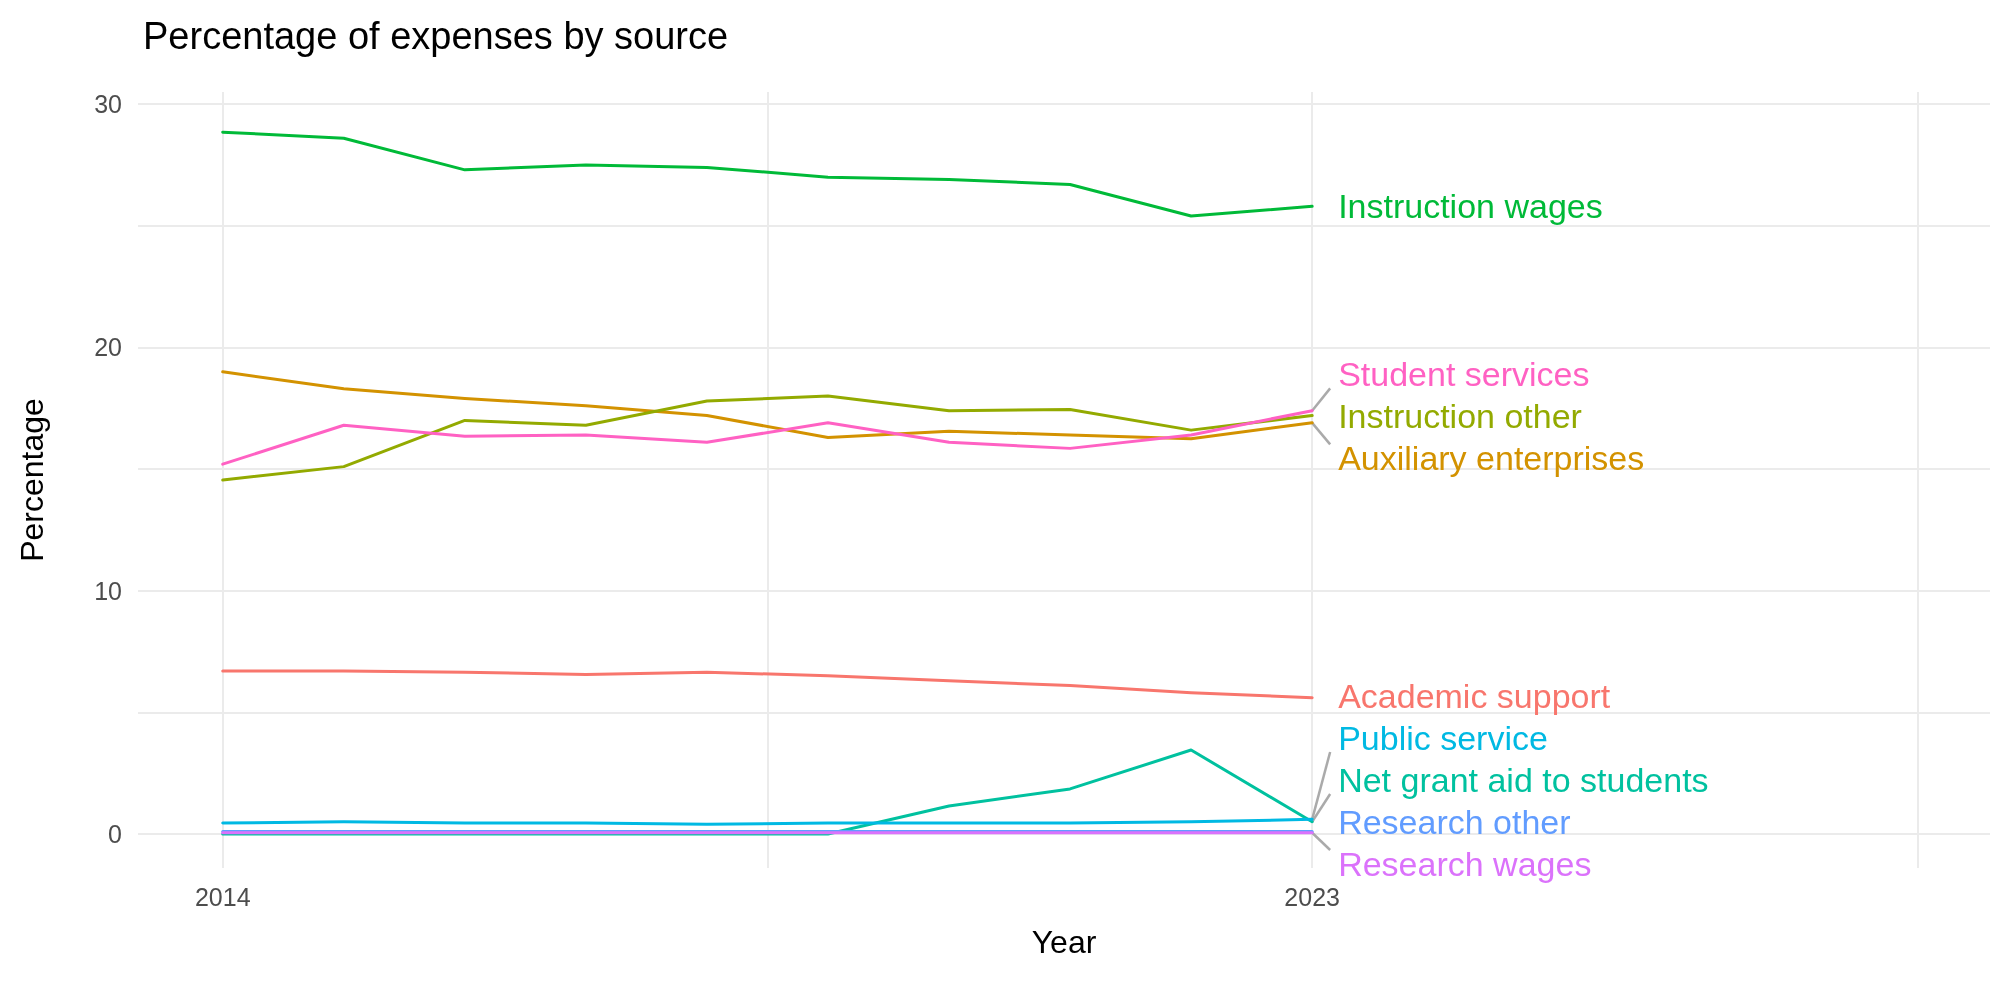 The image size is (2000, 1000). What do you see at coordinates (1474, 696) in the screenshot?
I see `series-label: Academic support` at bounding box center [1474, 696].